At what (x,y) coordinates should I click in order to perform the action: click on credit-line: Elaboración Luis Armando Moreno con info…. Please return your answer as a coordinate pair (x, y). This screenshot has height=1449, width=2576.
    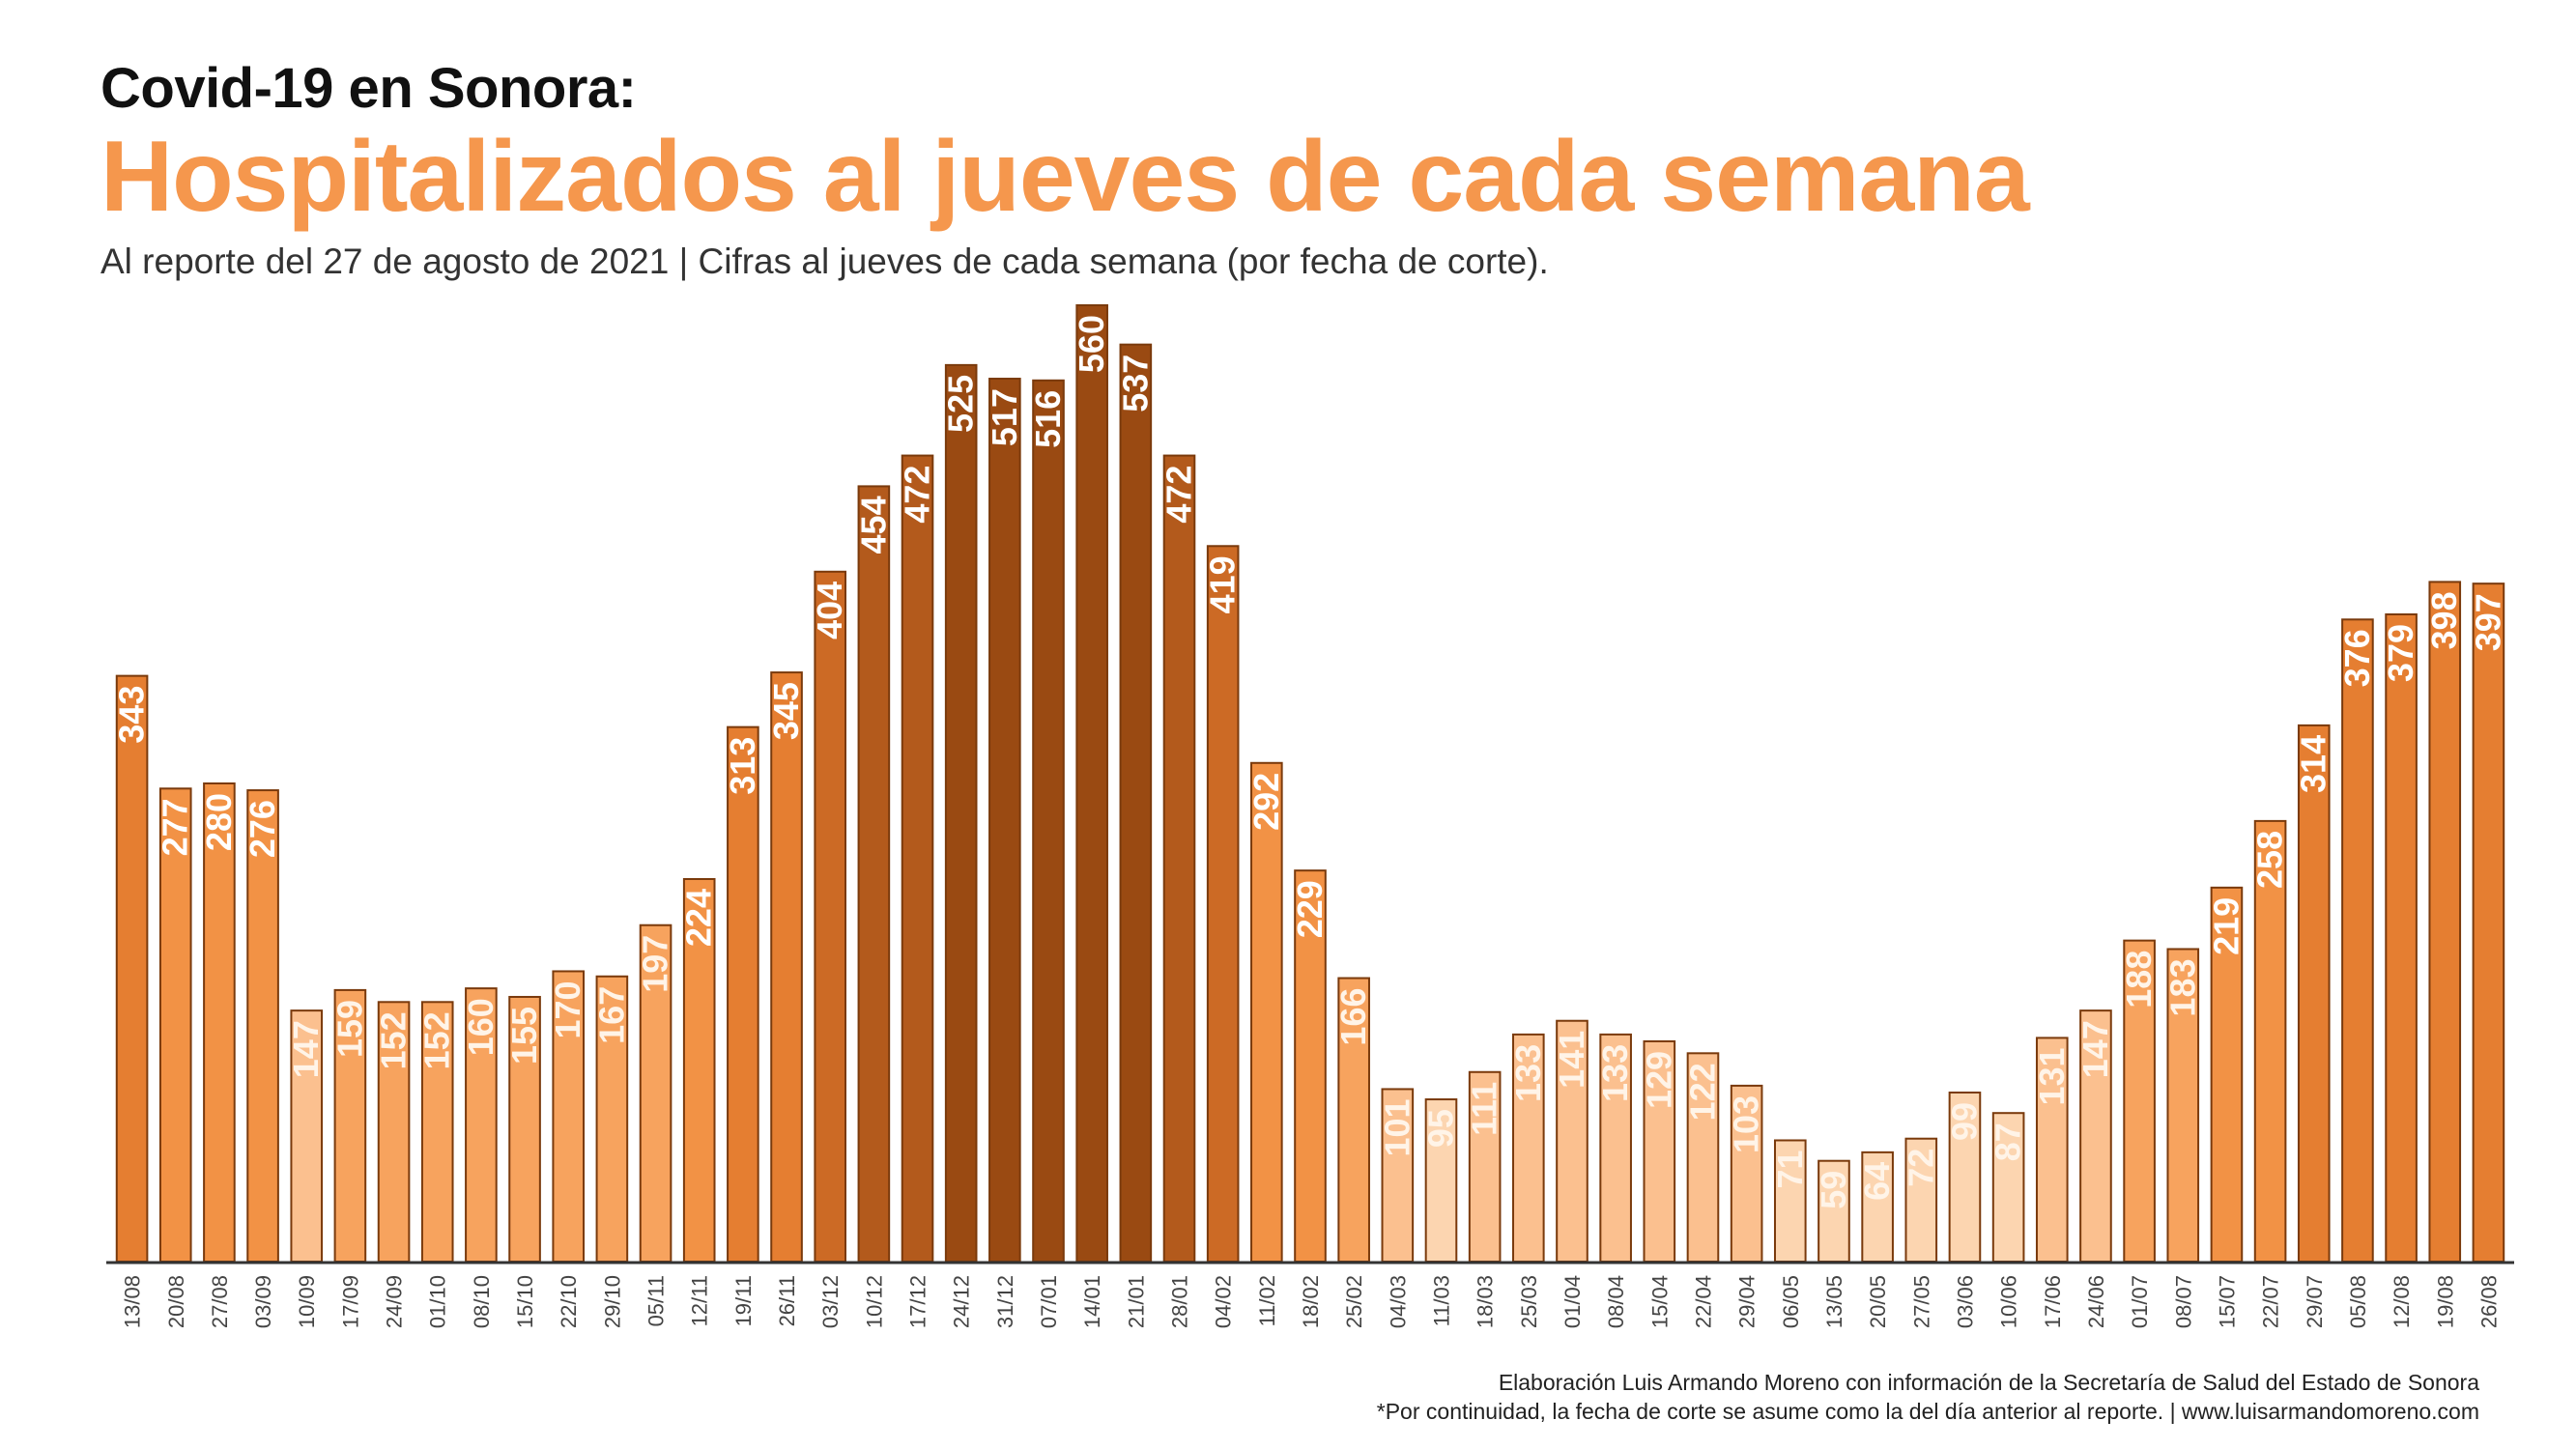
    Looking at the image, I should click on (1989, 1382).